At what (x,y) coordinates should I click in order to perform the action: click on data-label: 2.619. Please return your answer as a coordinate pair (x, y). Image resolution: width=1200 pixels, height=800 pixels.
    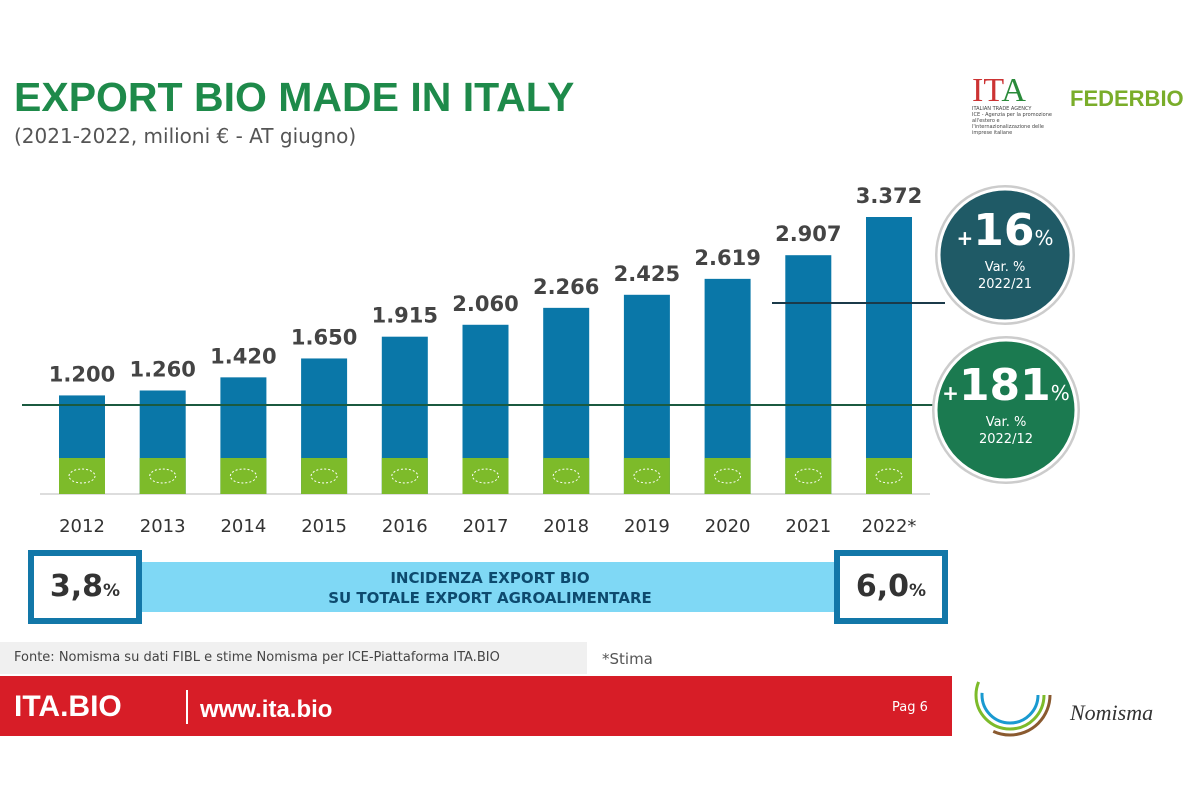
    Looking at the image, I should click on (727, 258).